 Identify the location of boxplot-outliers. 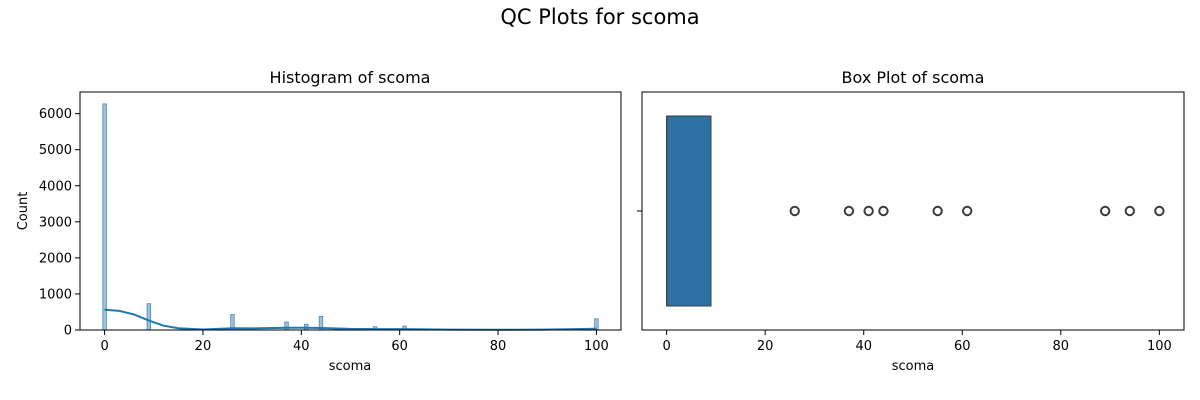
(977, 211).